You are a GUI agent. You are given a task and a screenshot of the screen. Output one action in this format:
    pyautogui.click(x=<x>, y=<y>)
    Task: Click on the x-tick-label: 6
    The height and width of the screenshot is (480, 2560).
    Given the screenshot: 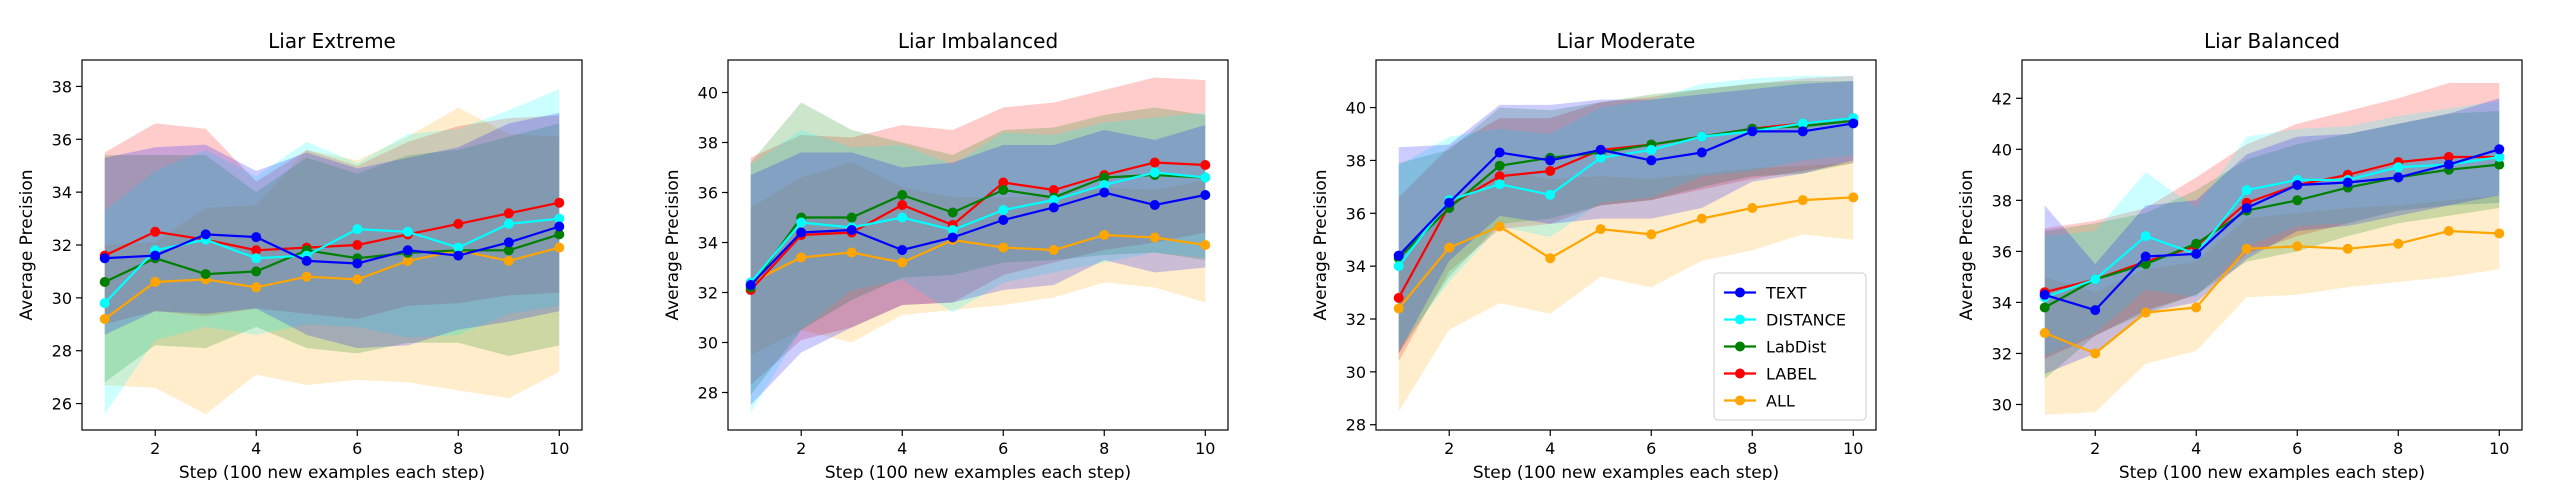 What is the action you would take?
    pyautogui.click(x=1003, y=448)
    